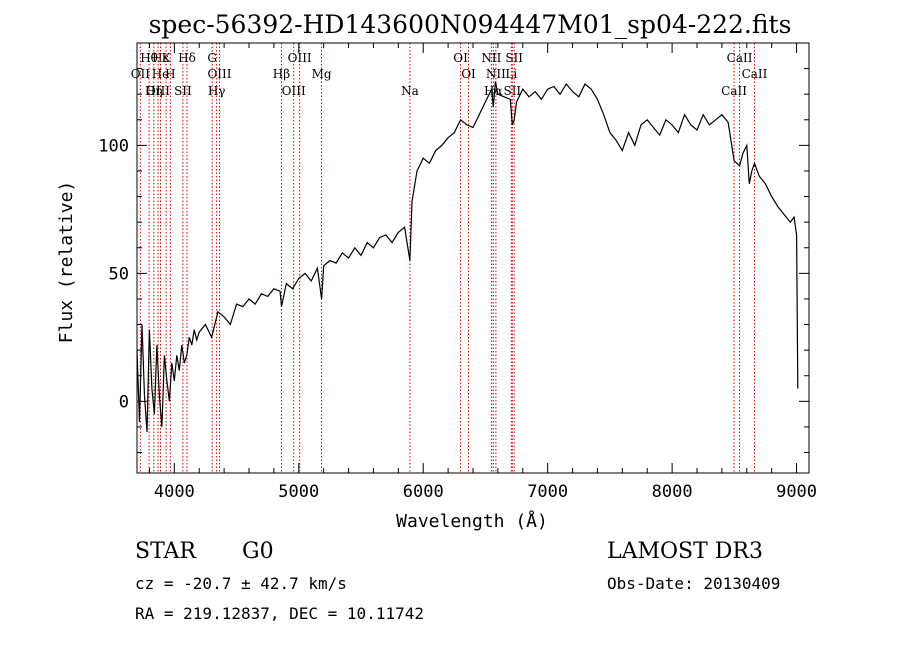 The image size is (900, 649). Describe the element at coordinates (322, 74) in the screenshot. I see `line-marker-label: Mg` at that location.